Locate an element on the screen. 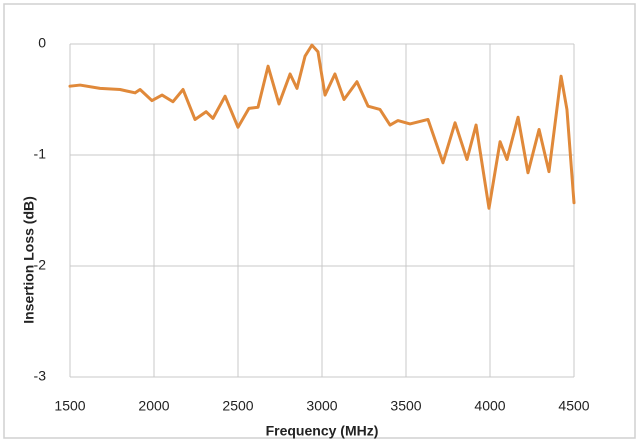 The height and width of the screenshot is (443, 640). x-tick-label: 4500 is located at coordinates (573, 406).